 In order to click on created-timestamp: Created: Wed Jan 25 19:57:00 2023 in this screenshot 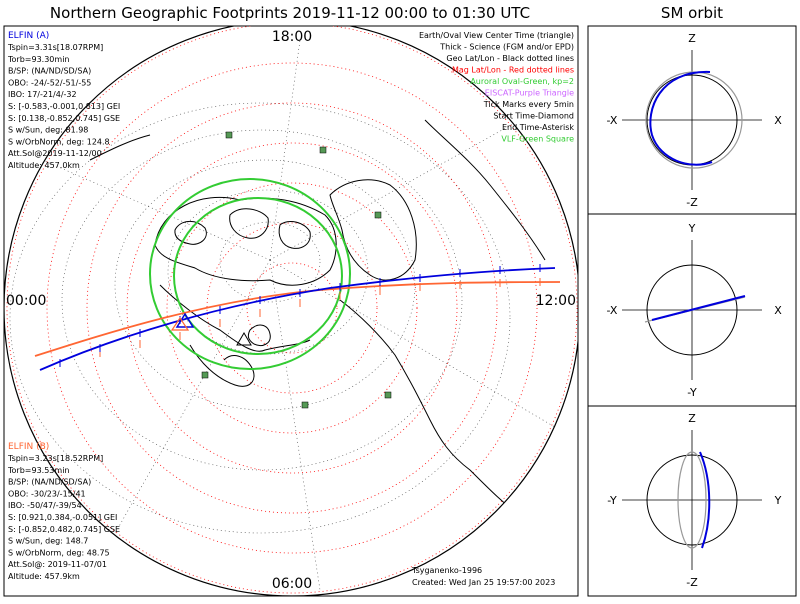, I will do `click(483, 582)`.